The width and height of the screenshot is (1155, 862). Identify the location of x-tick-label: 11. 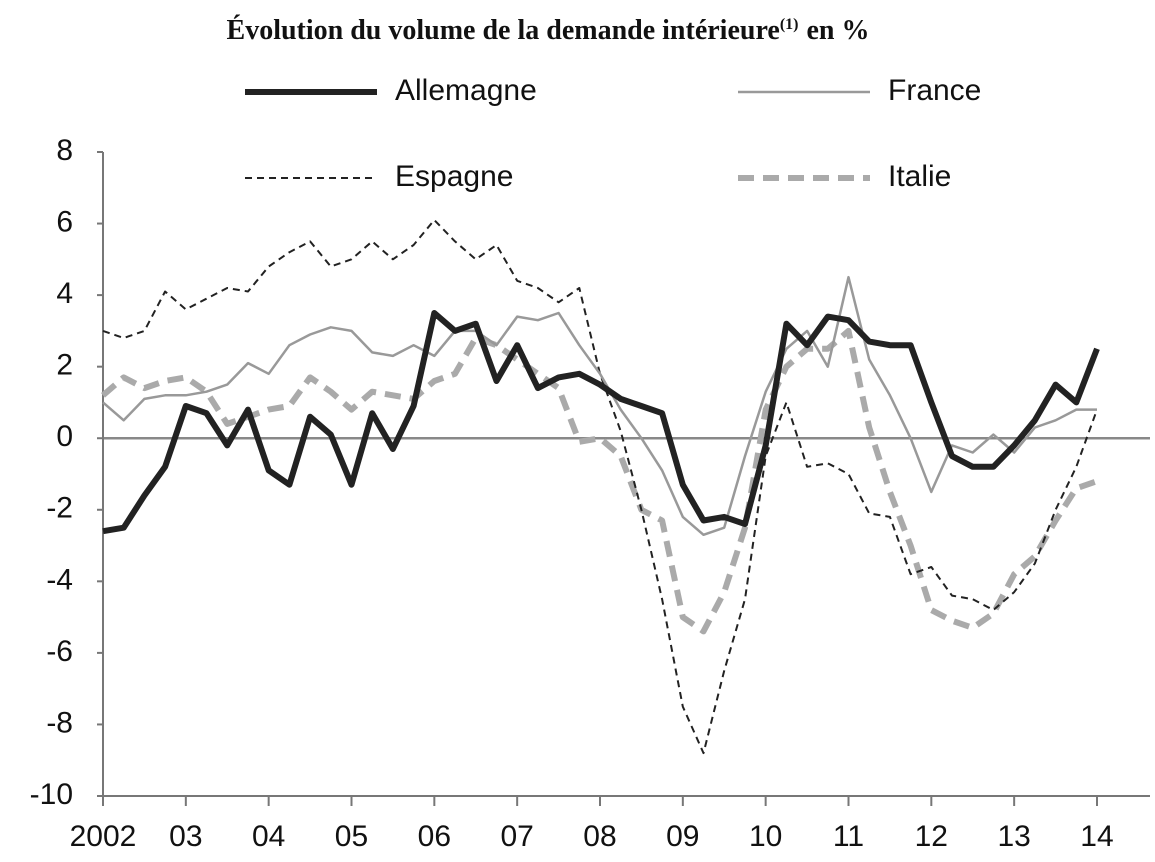
(848, 836).